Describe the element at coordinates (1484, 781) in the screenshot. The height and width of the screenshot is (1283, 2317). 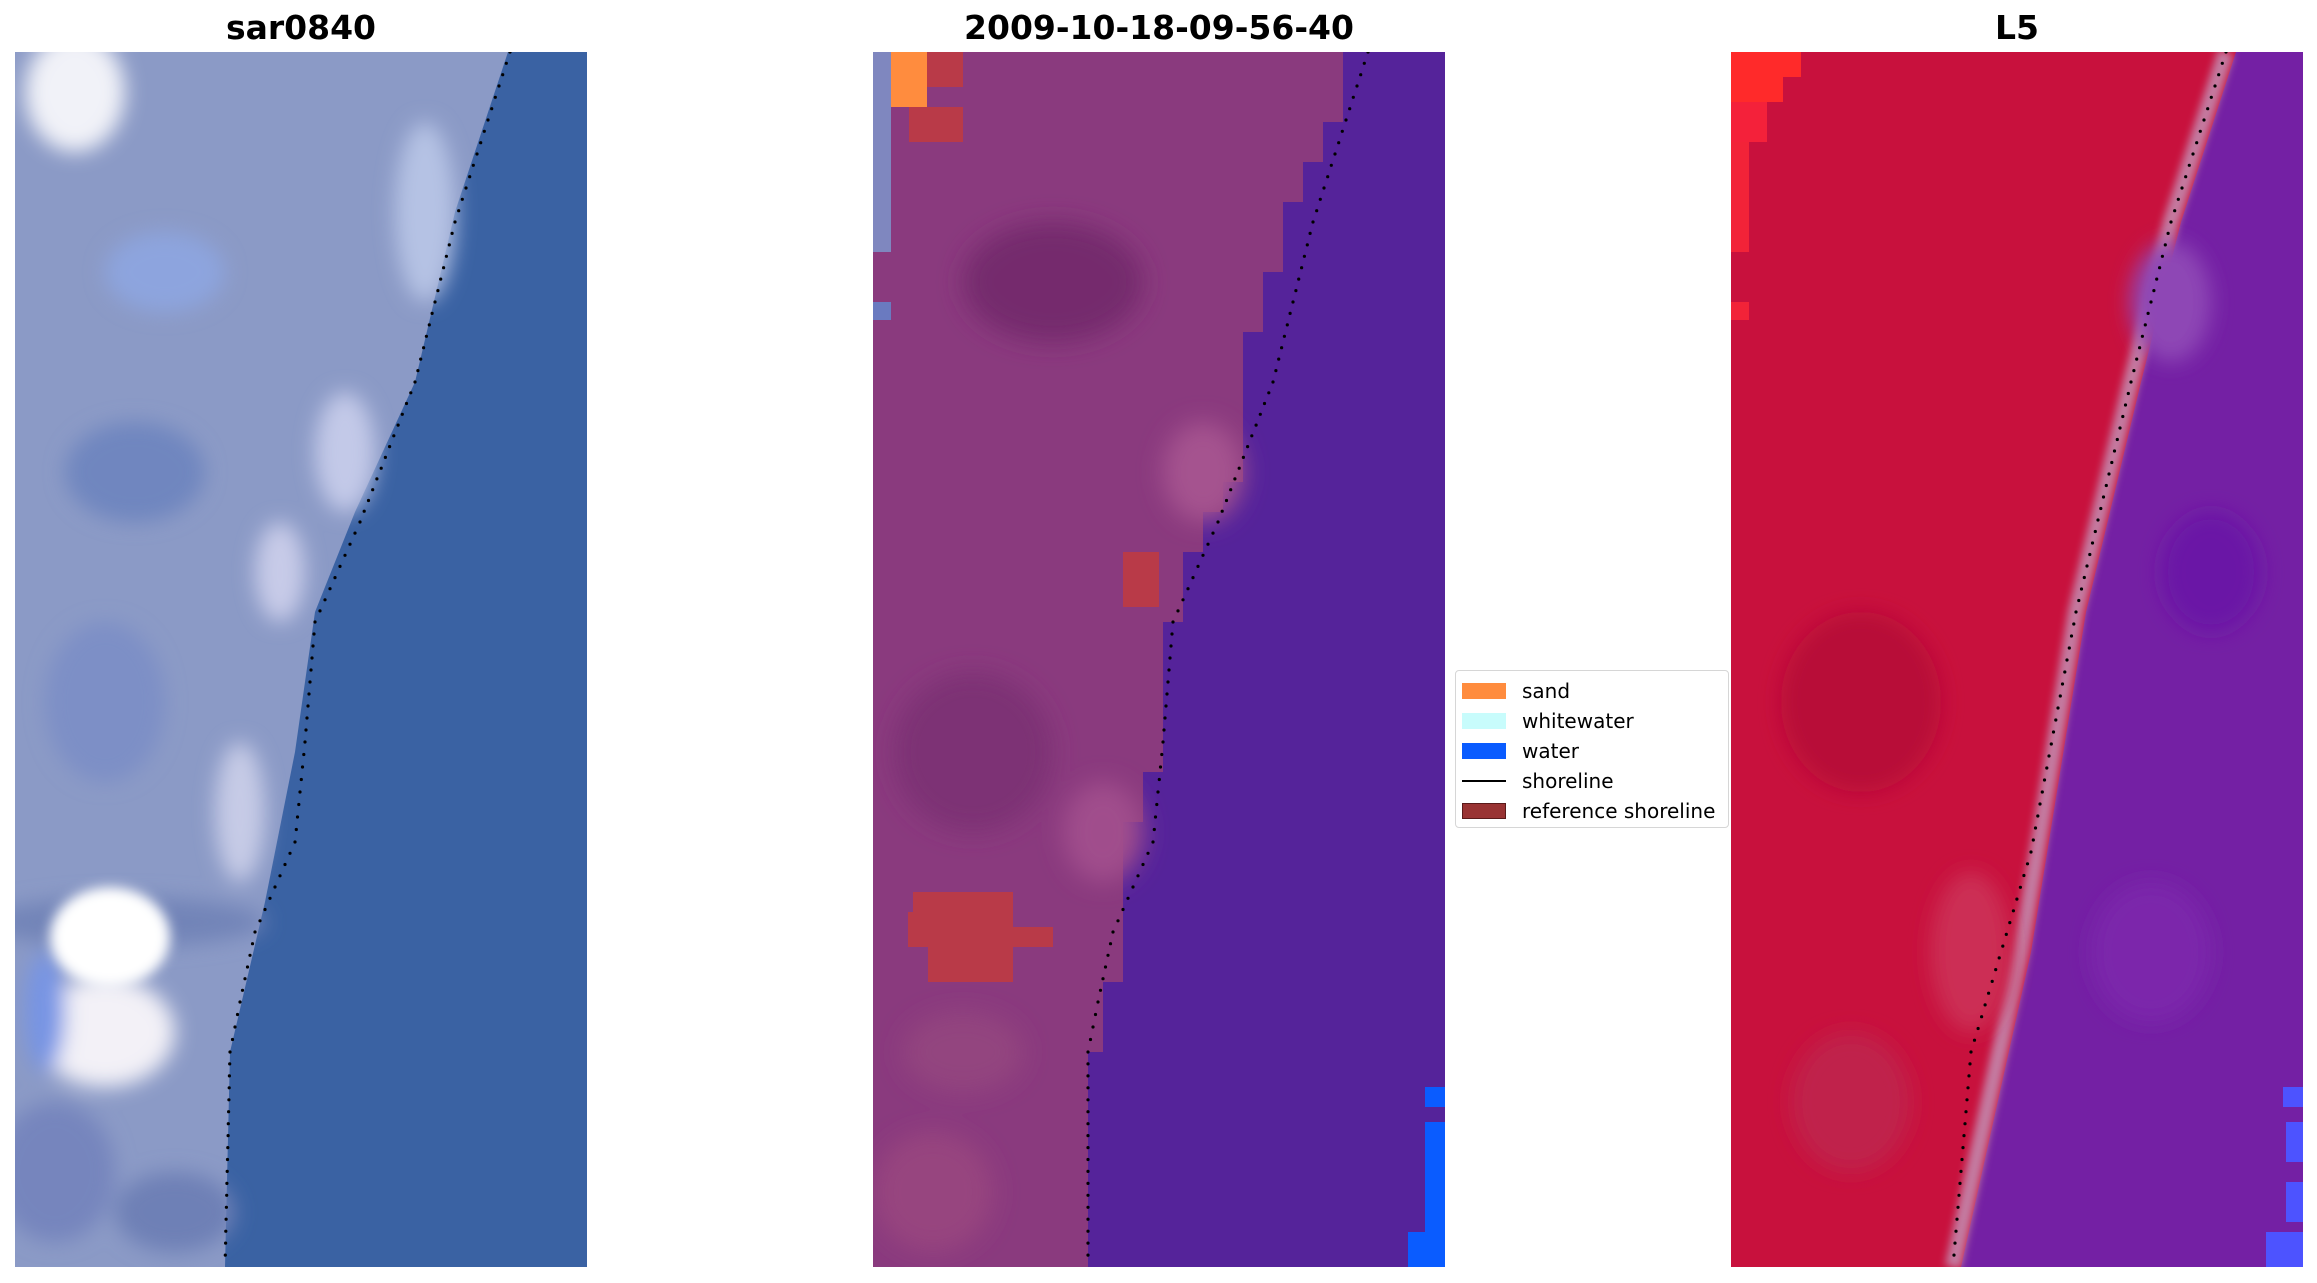
I see `legend-line-shoreline` at that location.